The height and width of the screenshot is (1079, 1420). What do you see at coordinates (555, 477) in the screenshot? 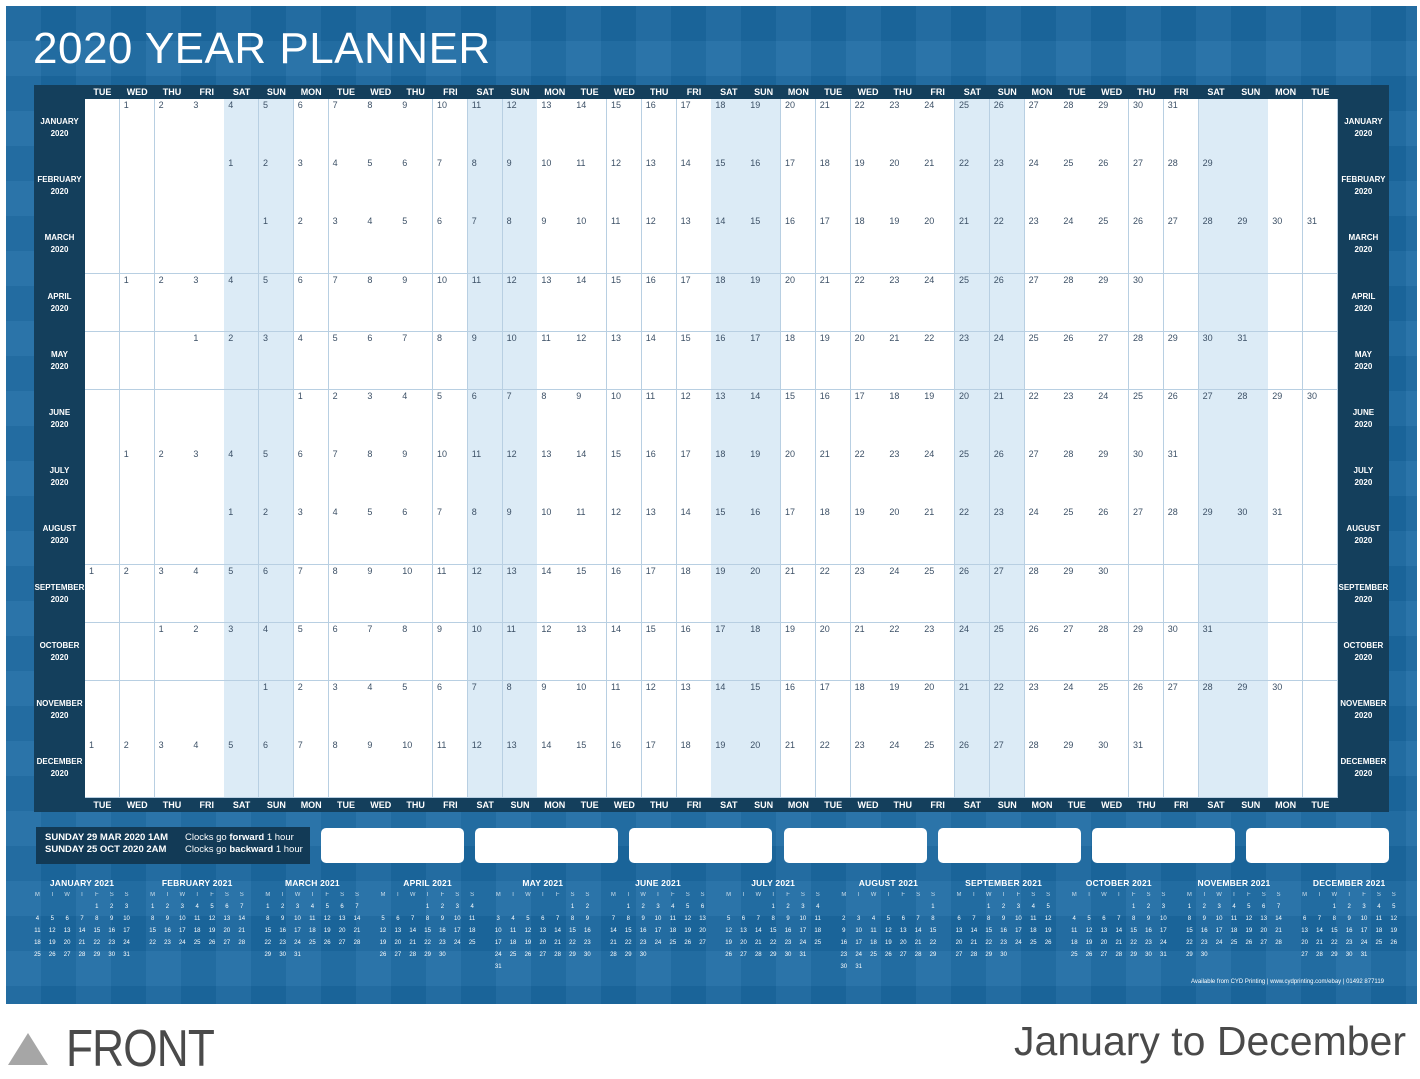
I see `day-cell: 13` at bounding box center [555, 477].